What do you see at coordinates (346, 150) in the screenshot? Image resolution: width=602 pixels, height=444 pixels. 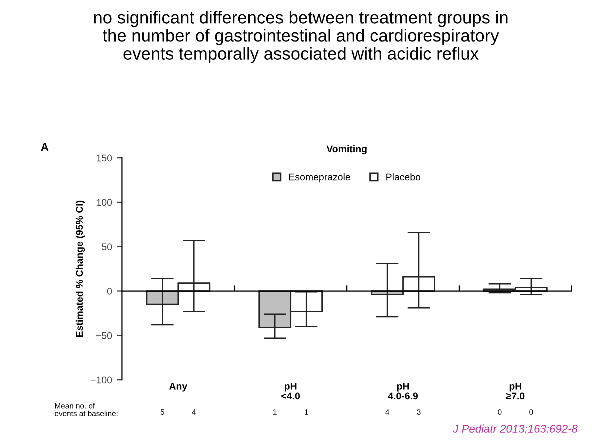 I see `chart-subtitle: Vomiting` at bounding box center [346, 150].